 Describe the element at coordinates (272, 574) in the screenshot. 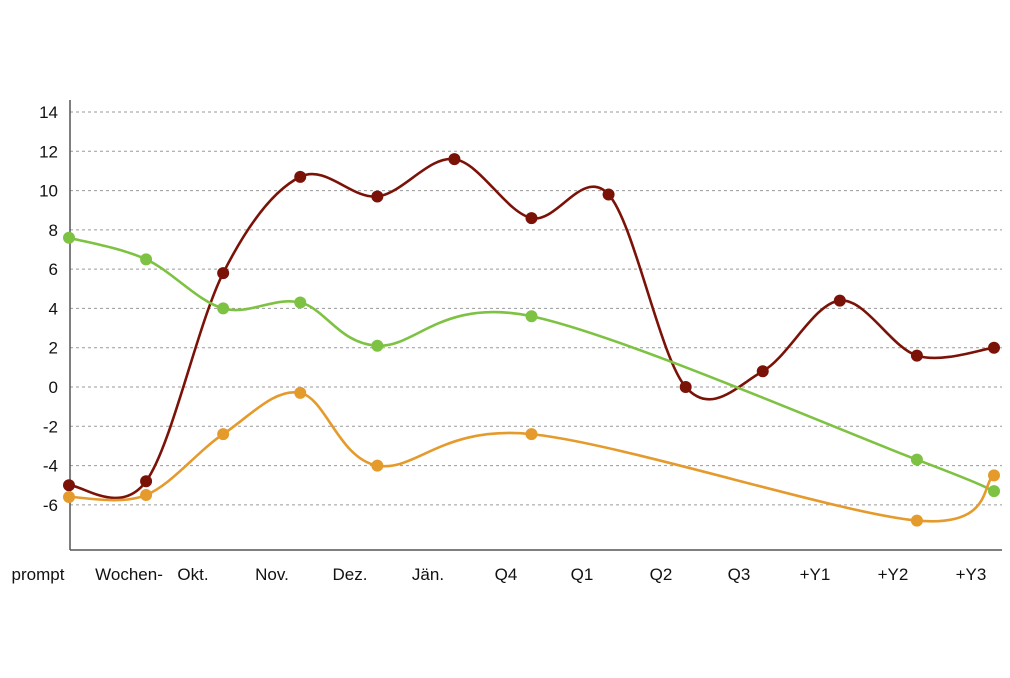

I see `x-tick-label: Nov.` at that location.